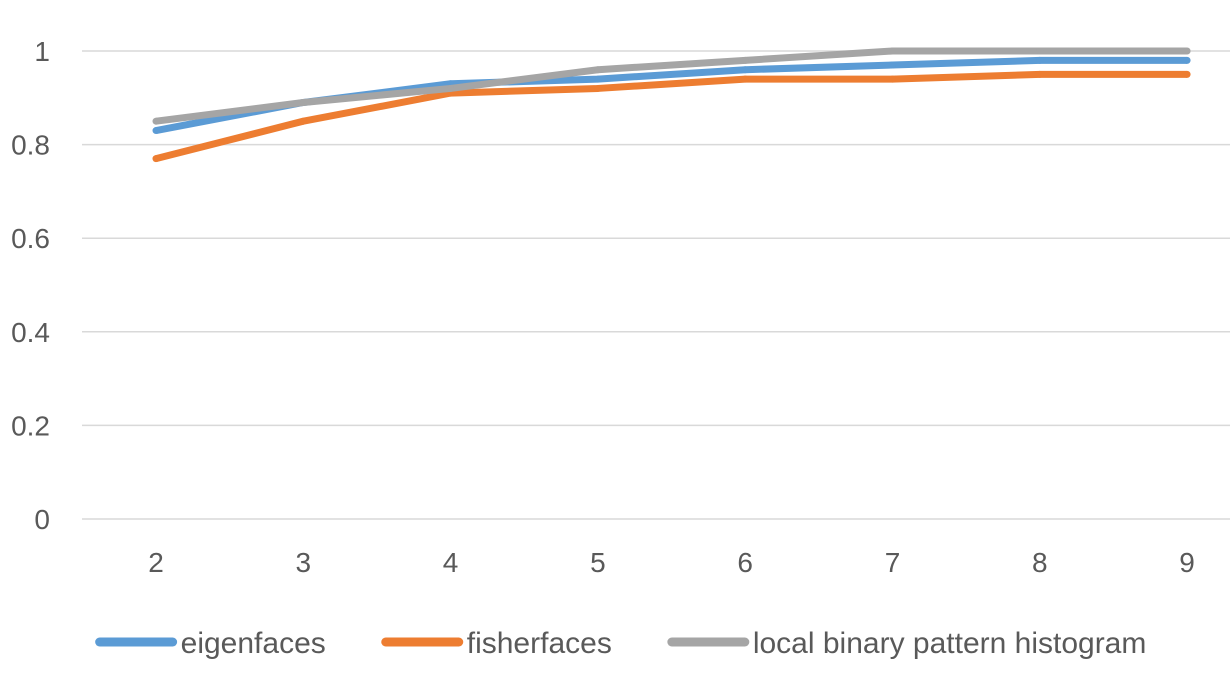 Image resolution: width=1230 pixels, height=680 pixels. What do you see at coordinates (893, 562) in the screenshot?
I see `x-tick-label: 7` at bounding box center [893, 562].